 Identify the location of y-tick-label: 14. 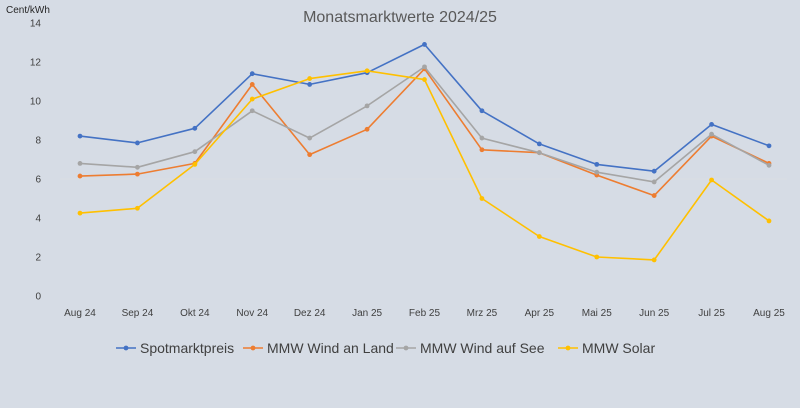
(36, 24).